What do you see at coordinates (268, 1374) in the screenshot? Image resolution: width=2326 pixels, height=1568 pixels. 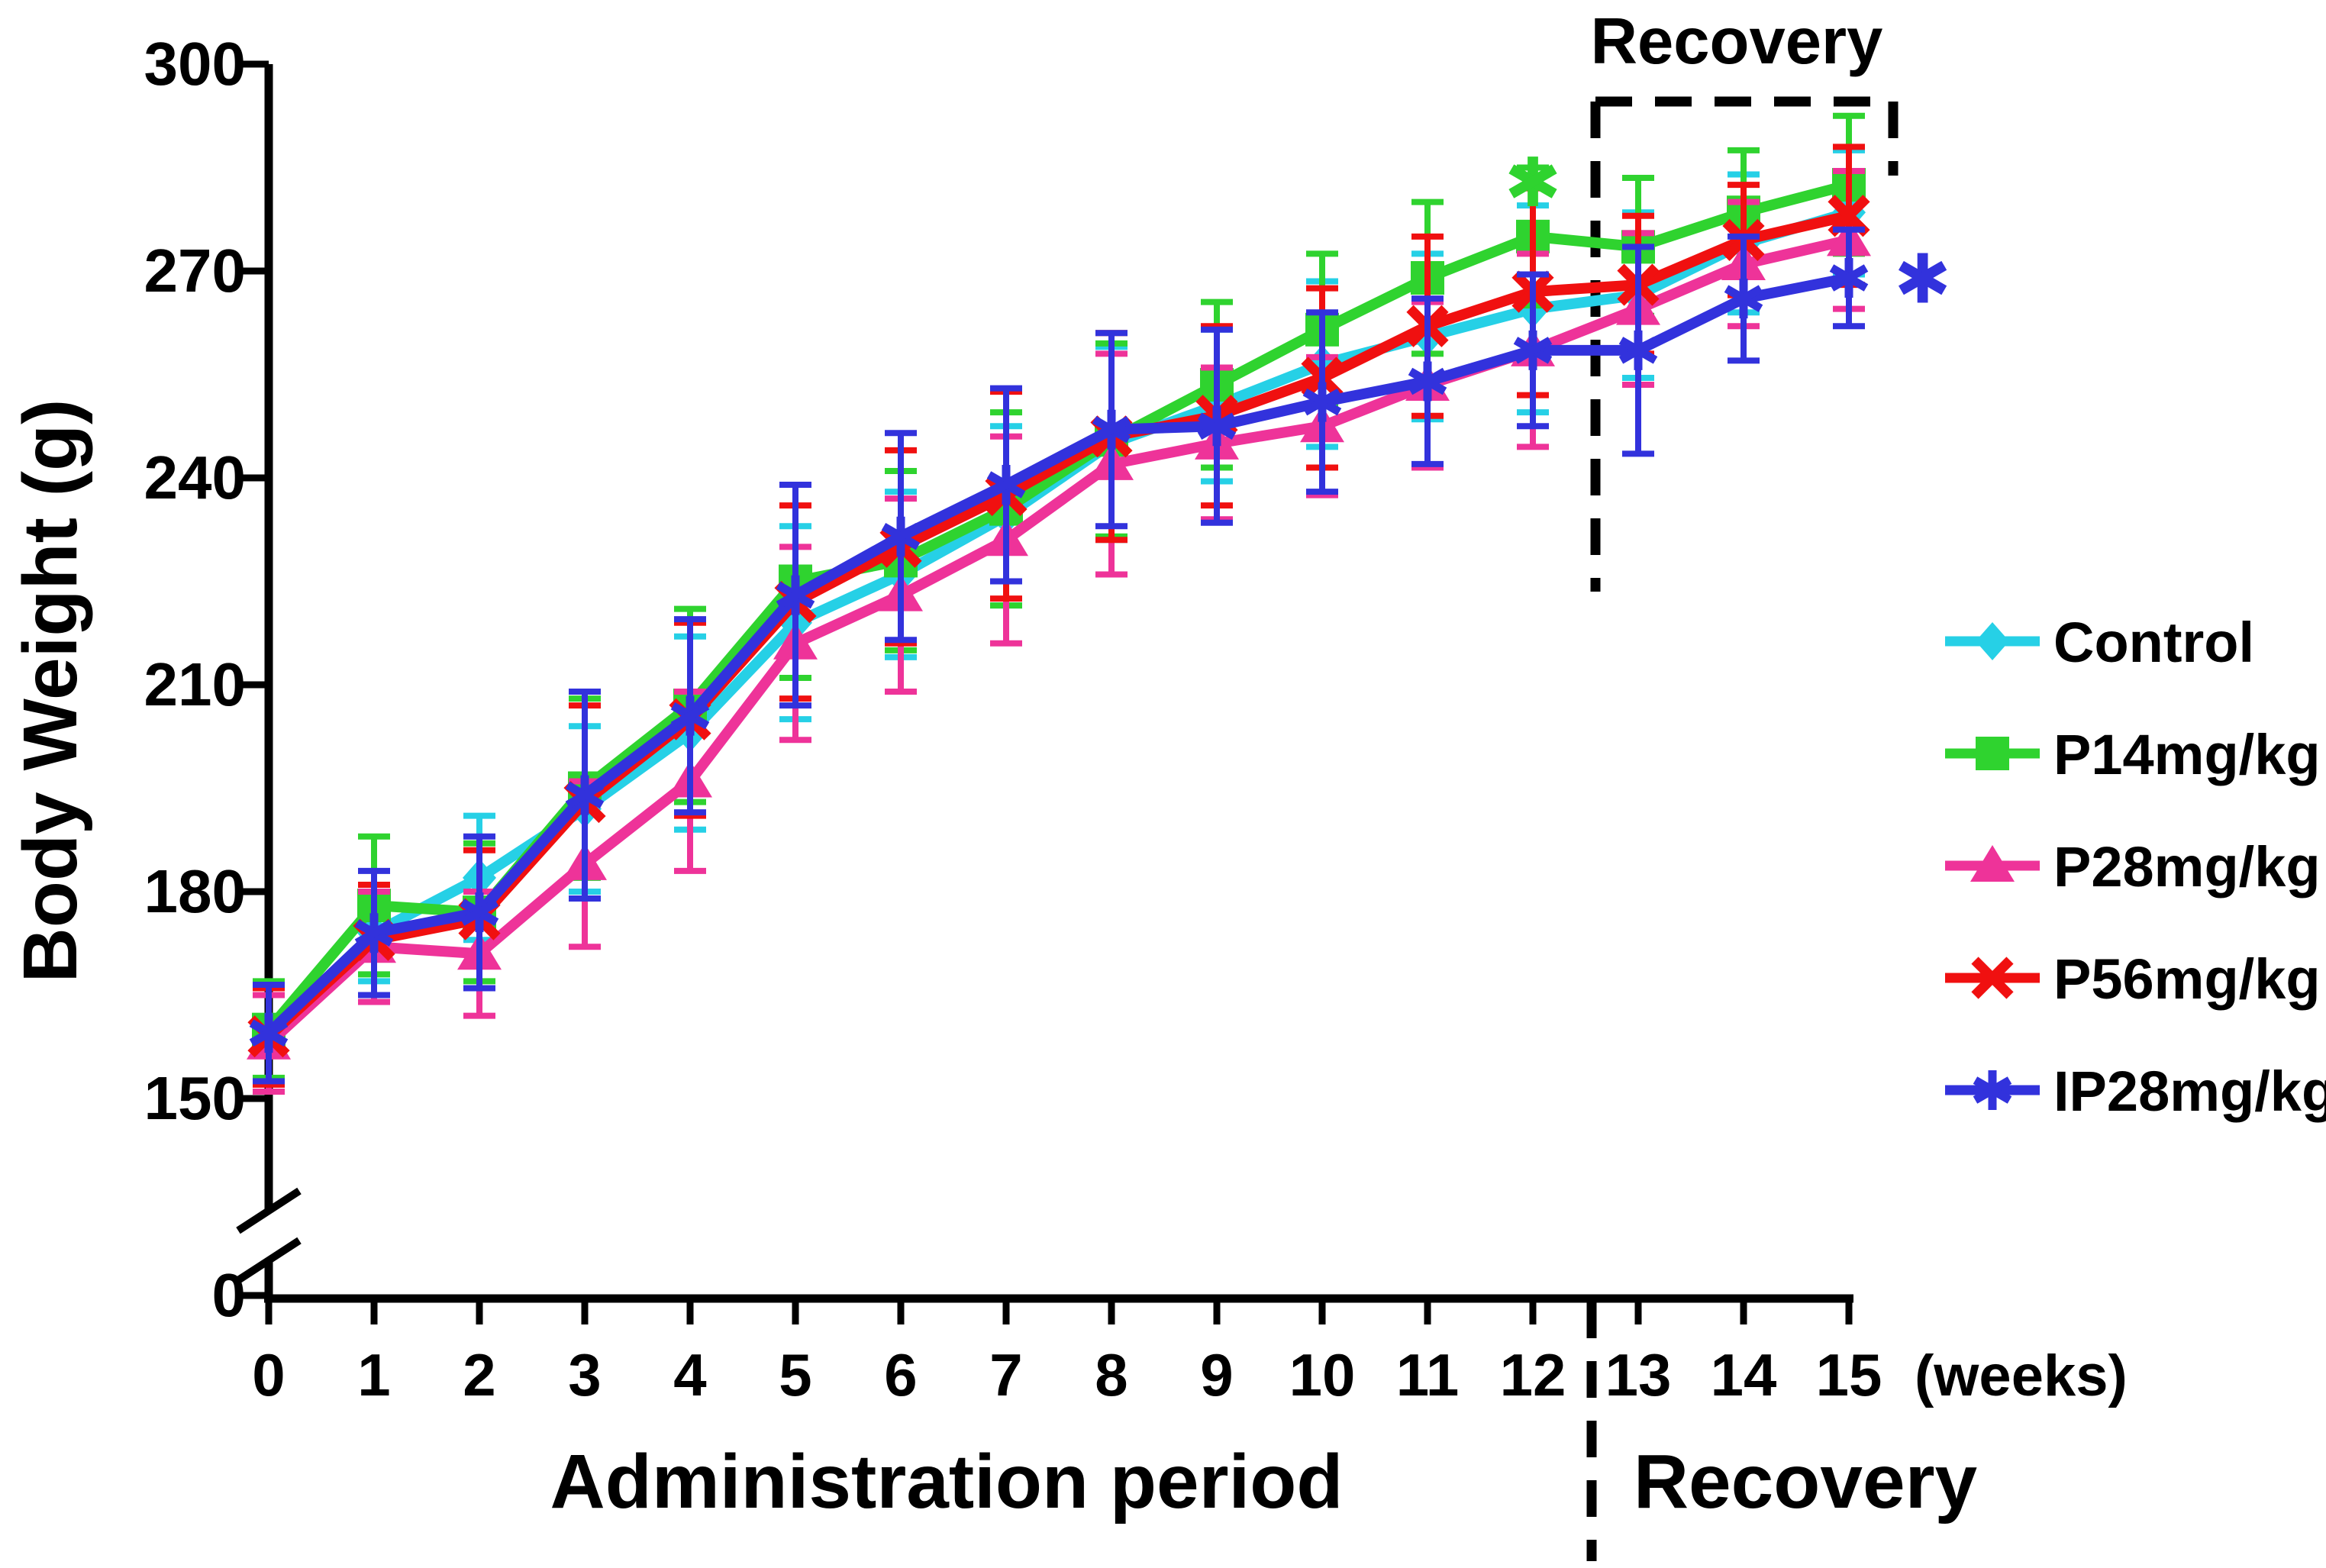 I see `x-tick-label: 0` at bounding box center [268, 1374].